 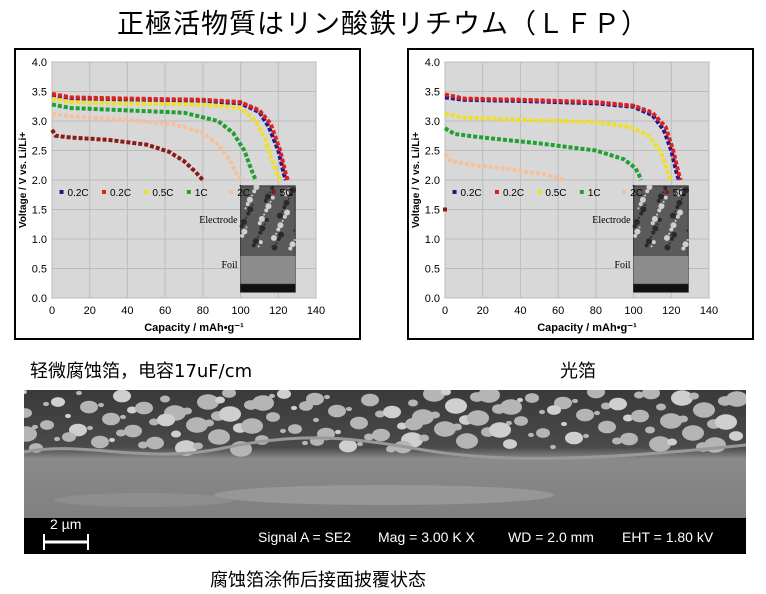 What do you see at coordinates (201, 193) in the screenshot?
I see `legend-label: 1C` at bounding box center [201, 193].